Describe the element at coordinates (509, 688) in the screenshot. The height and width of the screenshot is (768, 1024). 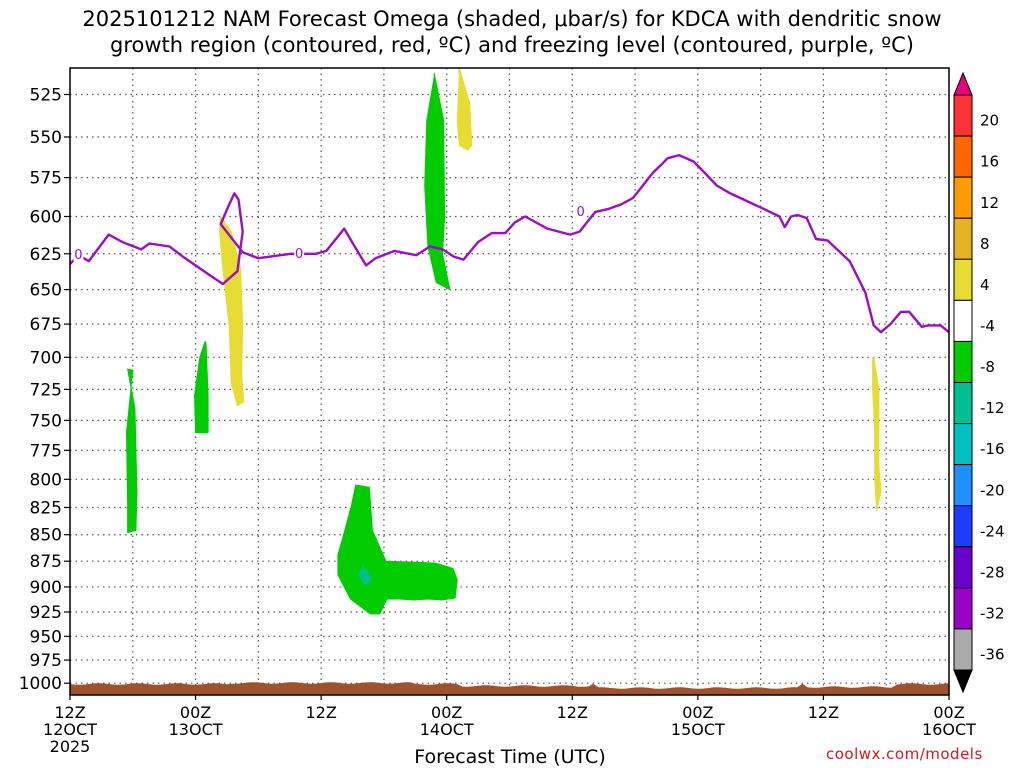
I see `surface-terrain` at that location.